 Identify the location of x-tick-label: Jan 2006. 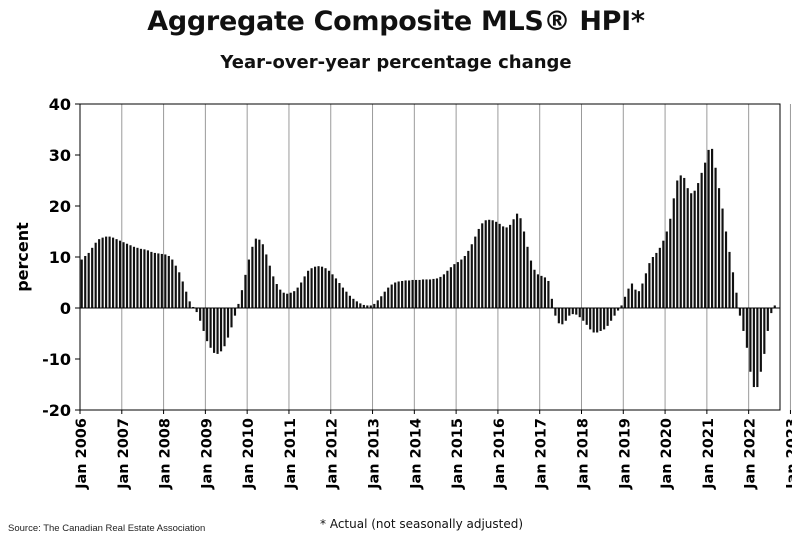
(82, 454).